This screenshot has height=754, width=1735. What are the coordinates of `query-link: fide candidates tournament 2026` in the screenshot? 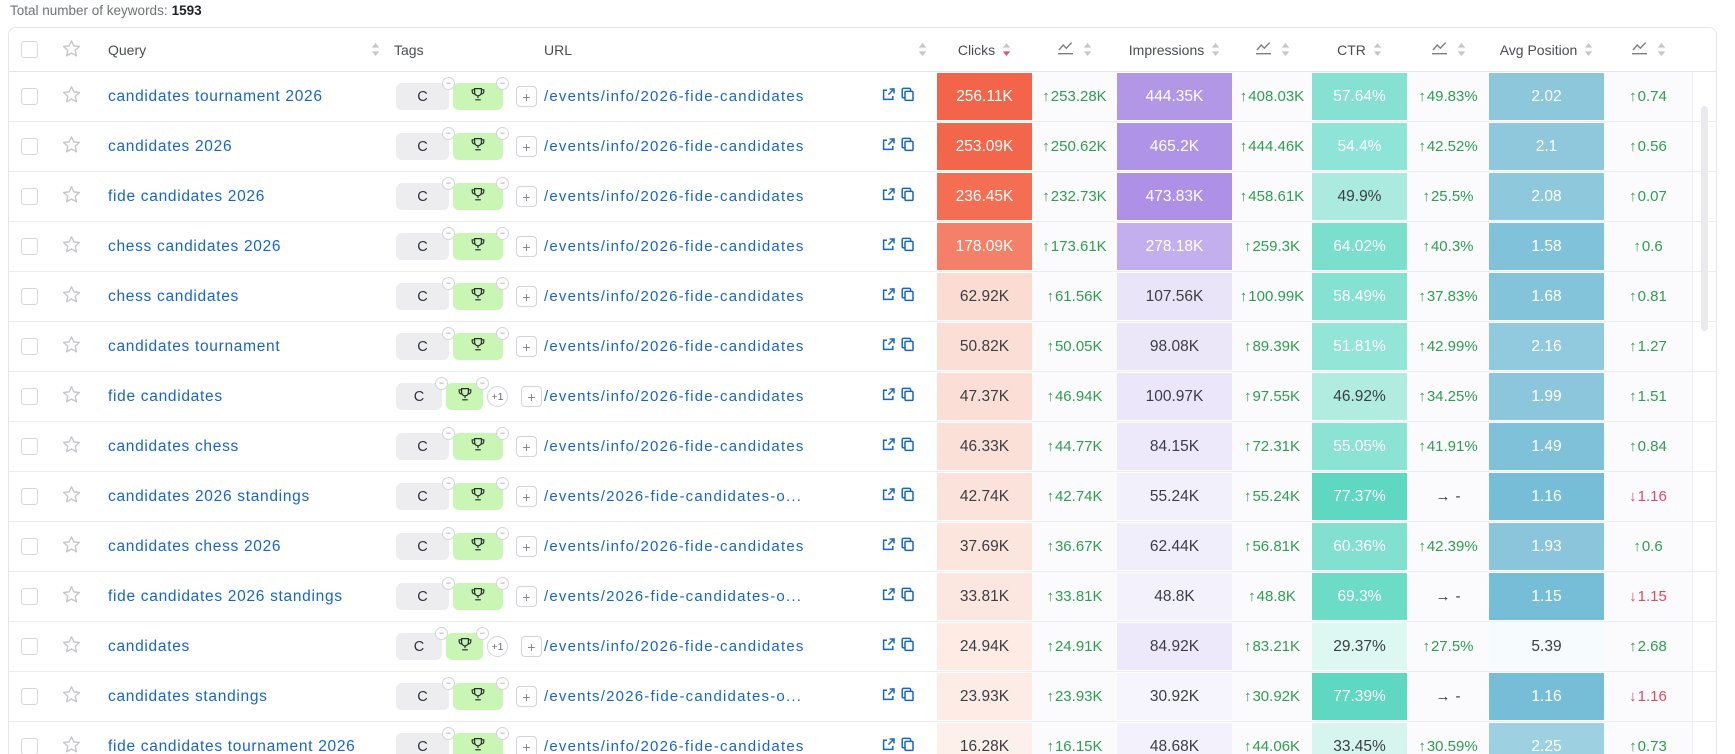 It's located at (232, 745).